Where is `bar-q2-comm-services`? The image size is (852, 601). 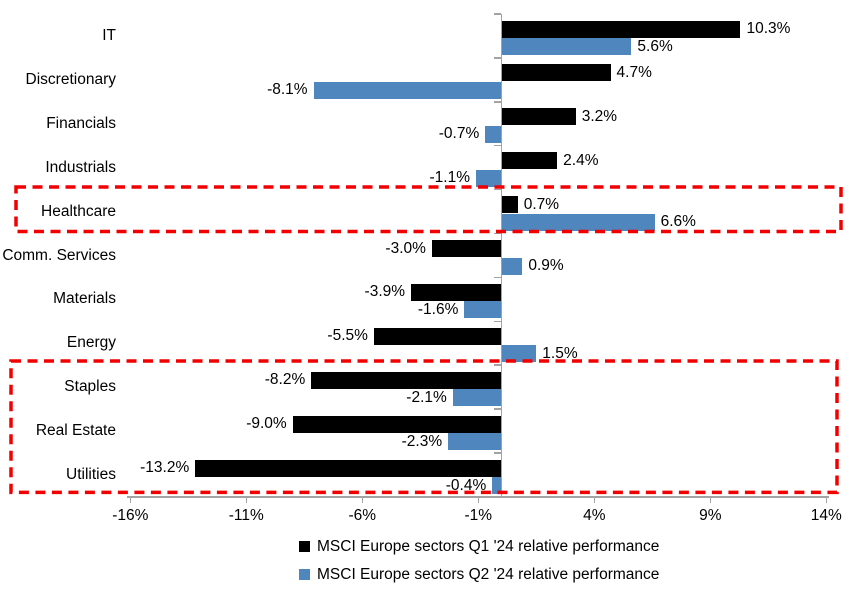 bar-q2-comm-services is located at coordinates (512, 266).